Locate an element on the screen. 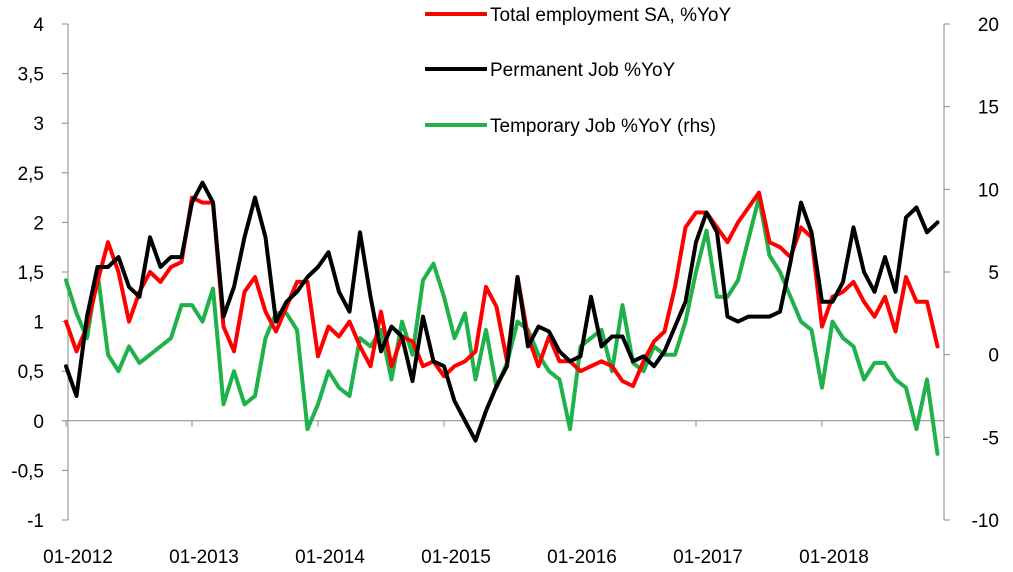 This screenshot has height=572, width=1013. left-axis-tick-label: 1,5 is located at coordinates (31, 273).